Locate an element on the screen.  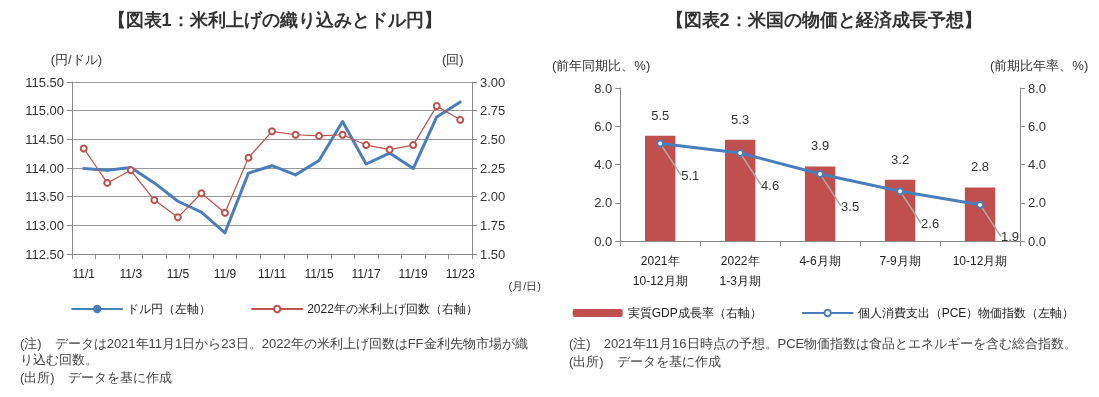
x-tick-label: 11/3 is located at coordinates (131, 274).